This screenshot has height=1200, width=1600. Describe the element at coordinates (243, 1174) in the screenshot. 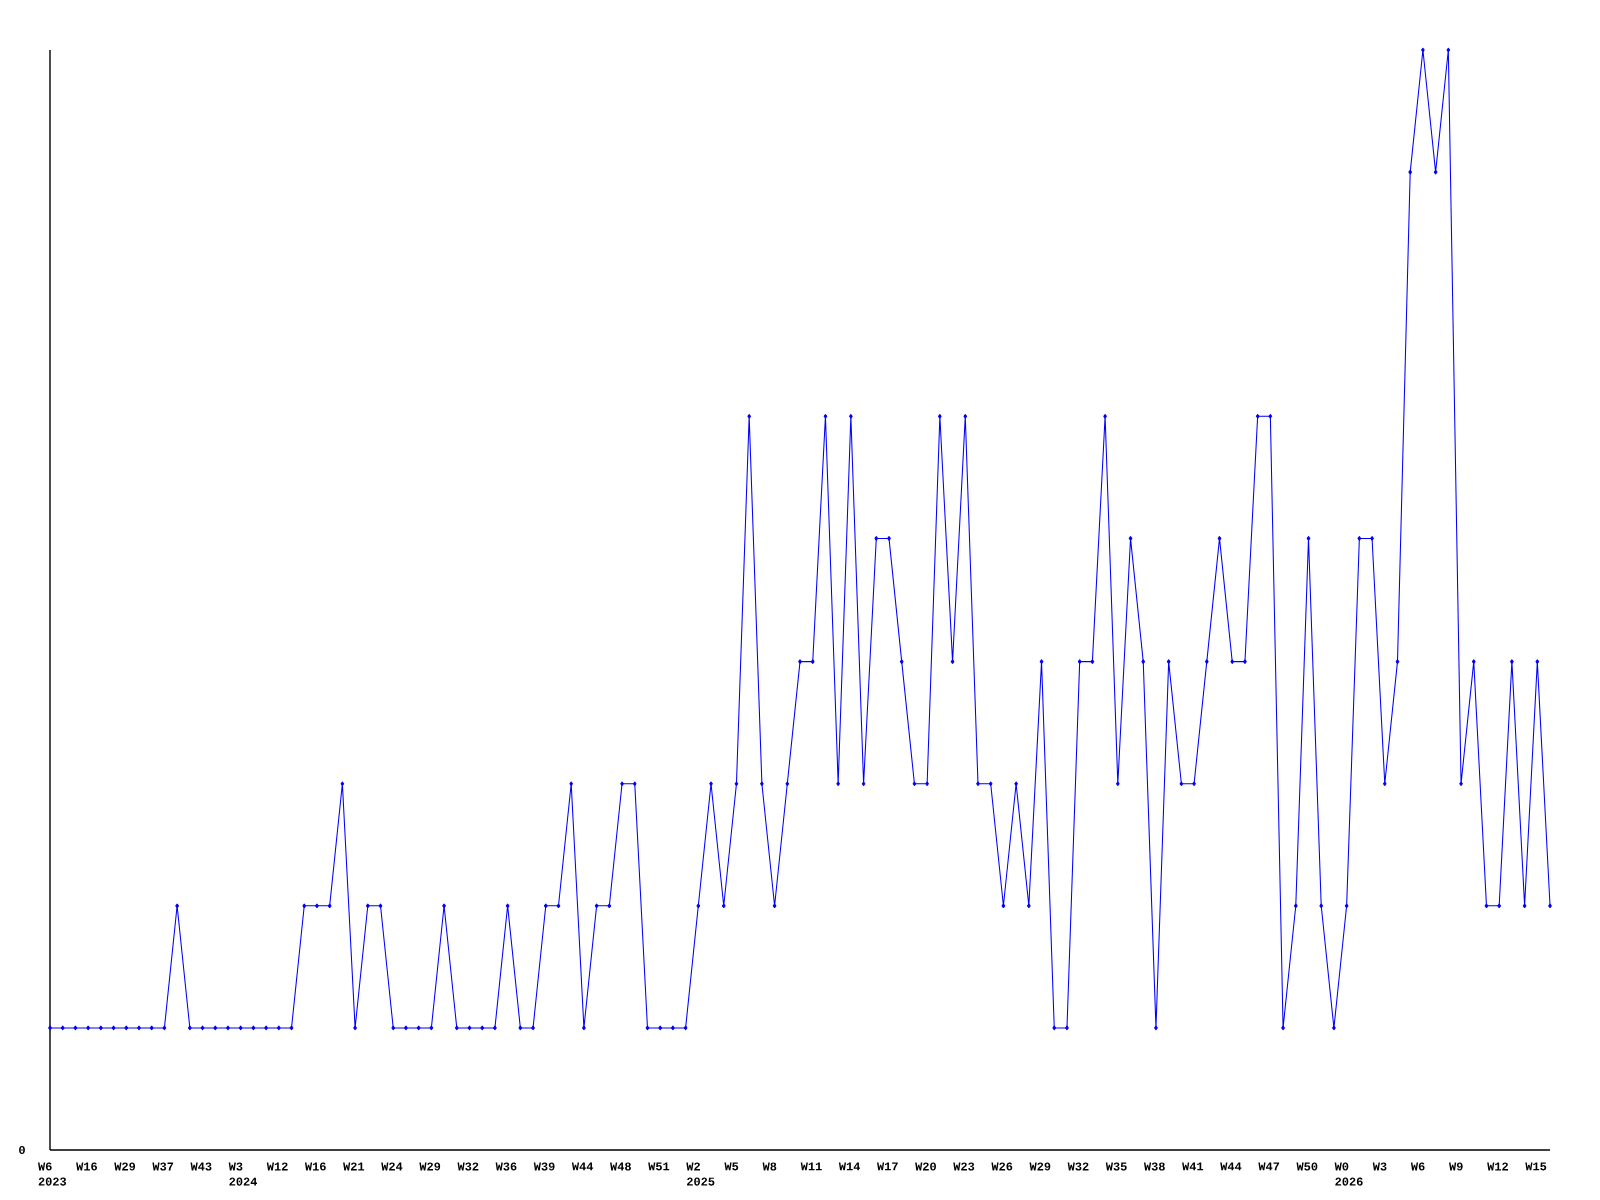

I see `x-tick-label: W3 2024` at that location.